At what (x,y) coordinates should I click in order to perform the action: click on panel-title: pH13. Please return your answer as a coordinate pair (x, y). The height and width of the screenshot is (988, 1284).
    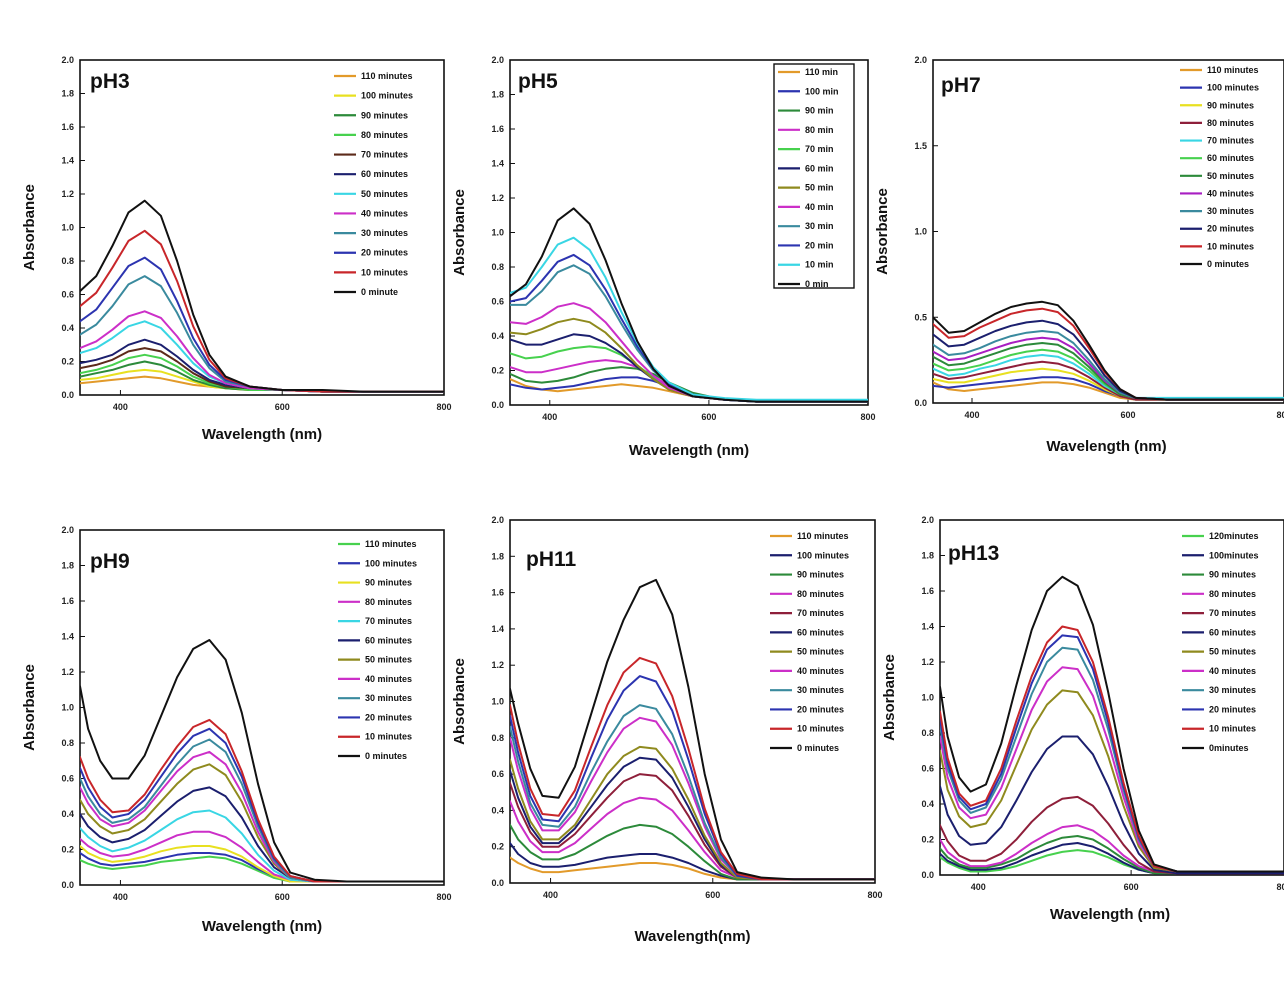
    Looking at the image, I should click on (973, 553).